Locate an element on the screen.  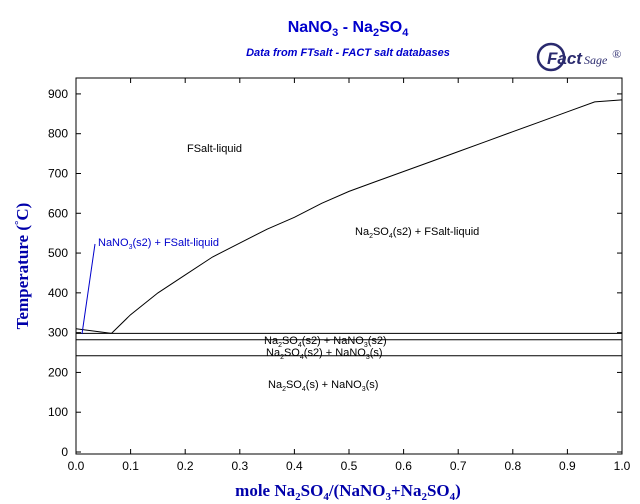
label-fsalt-liquid: FSalt-liquid is located at coordinates (214, 149).